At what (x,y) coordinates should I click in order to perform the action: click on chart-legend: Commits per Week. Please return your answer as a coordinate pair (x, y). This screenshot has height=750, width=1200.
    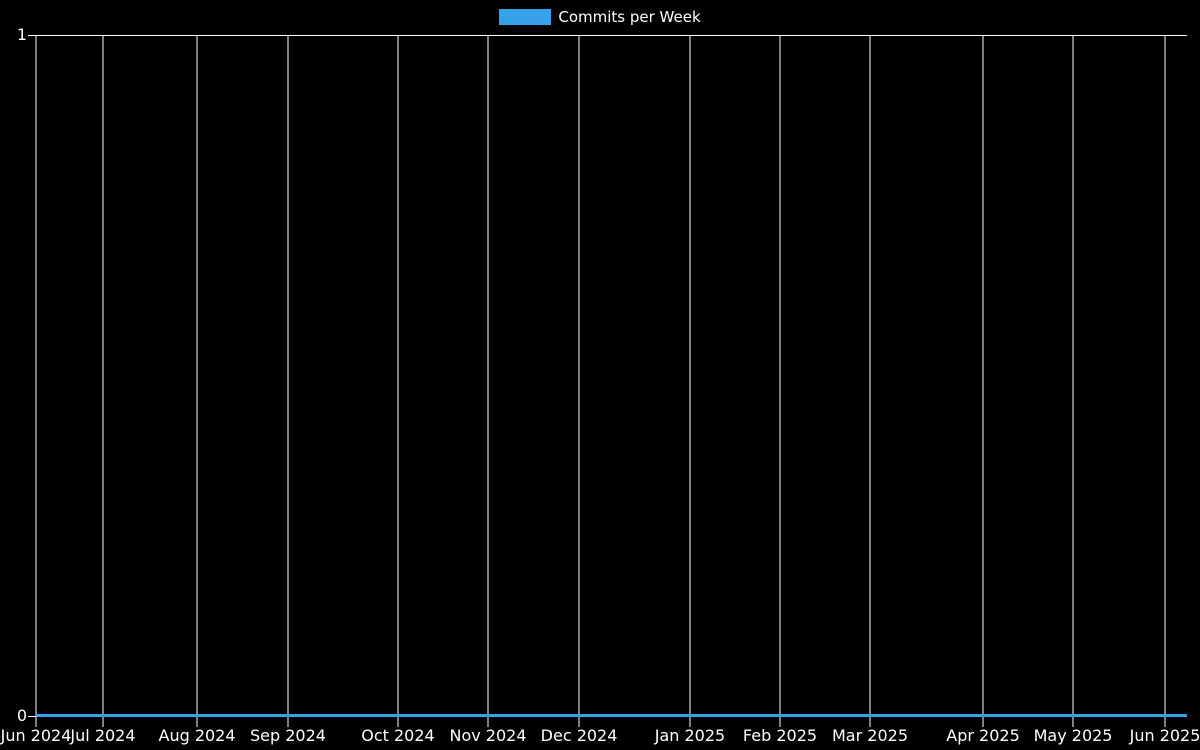
    Looking at the image, I should click on (600, 17).